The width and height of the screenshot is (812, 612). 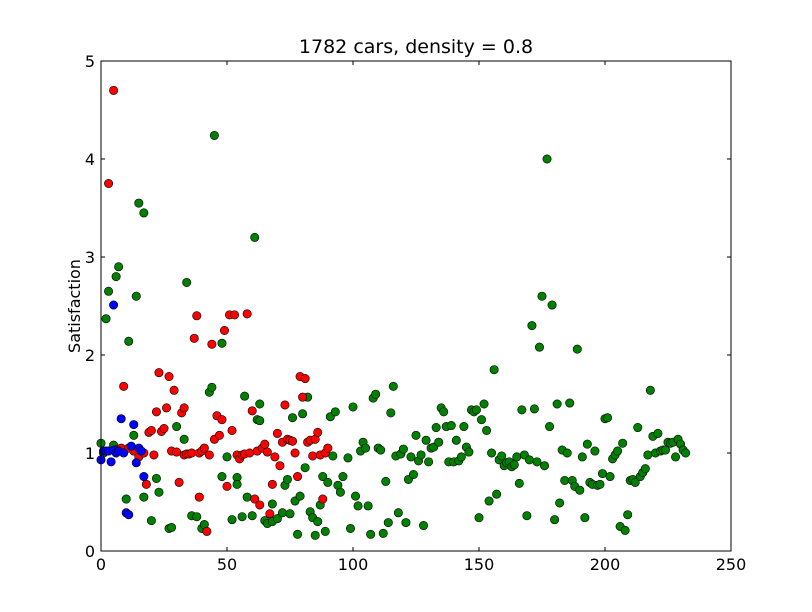 What do you see at coordinates (353, 564) in the screenshot?
I see `x-tick-label: 100` at bounding box center [353, 564].